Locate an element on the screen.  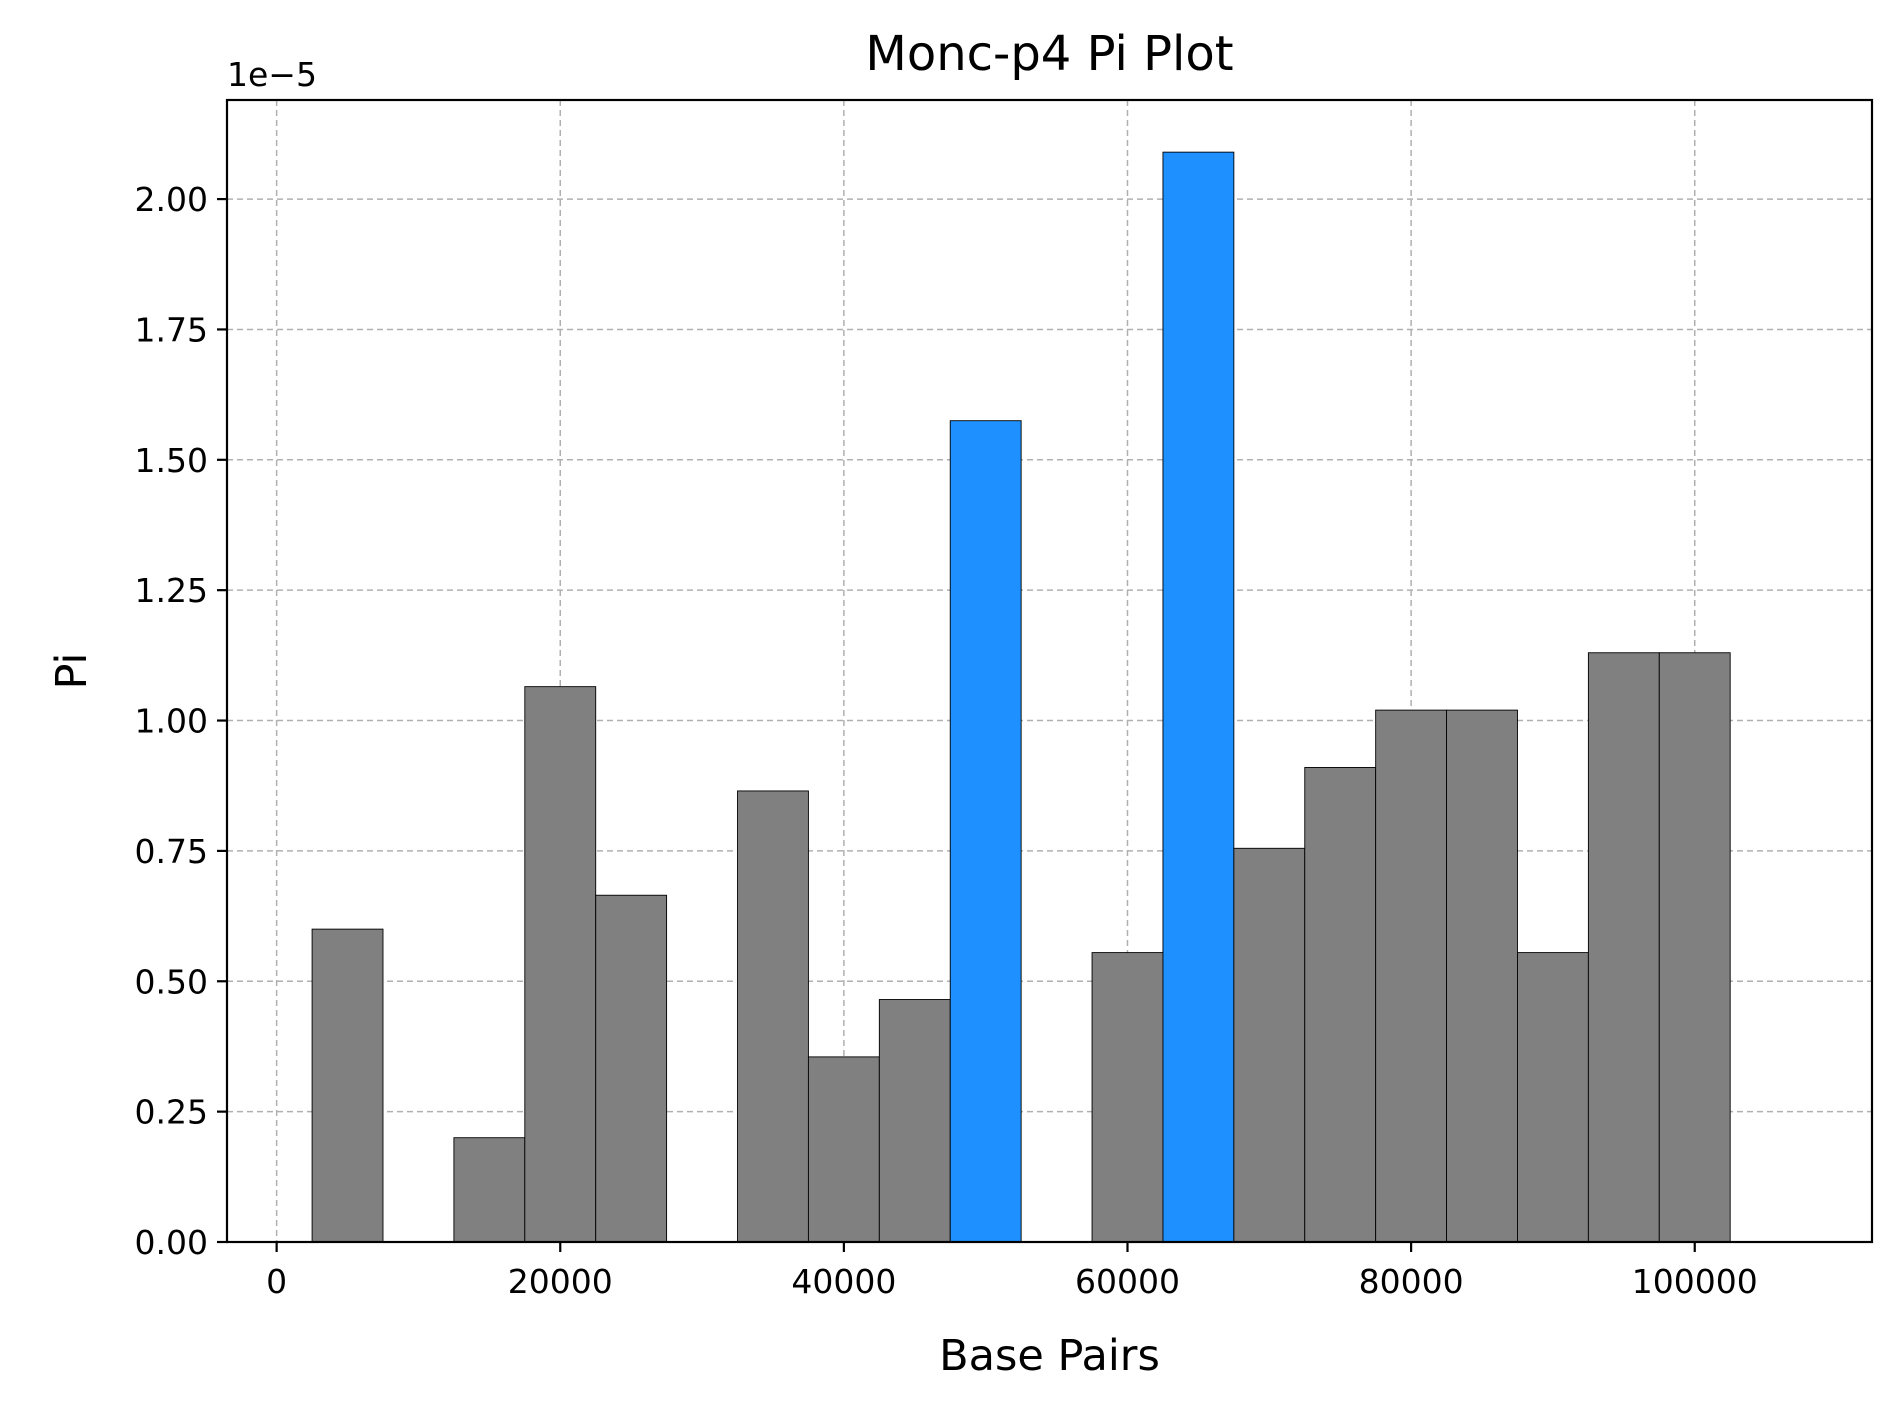
y-tick-label: 0.75 is located at coordinates (171, 851).